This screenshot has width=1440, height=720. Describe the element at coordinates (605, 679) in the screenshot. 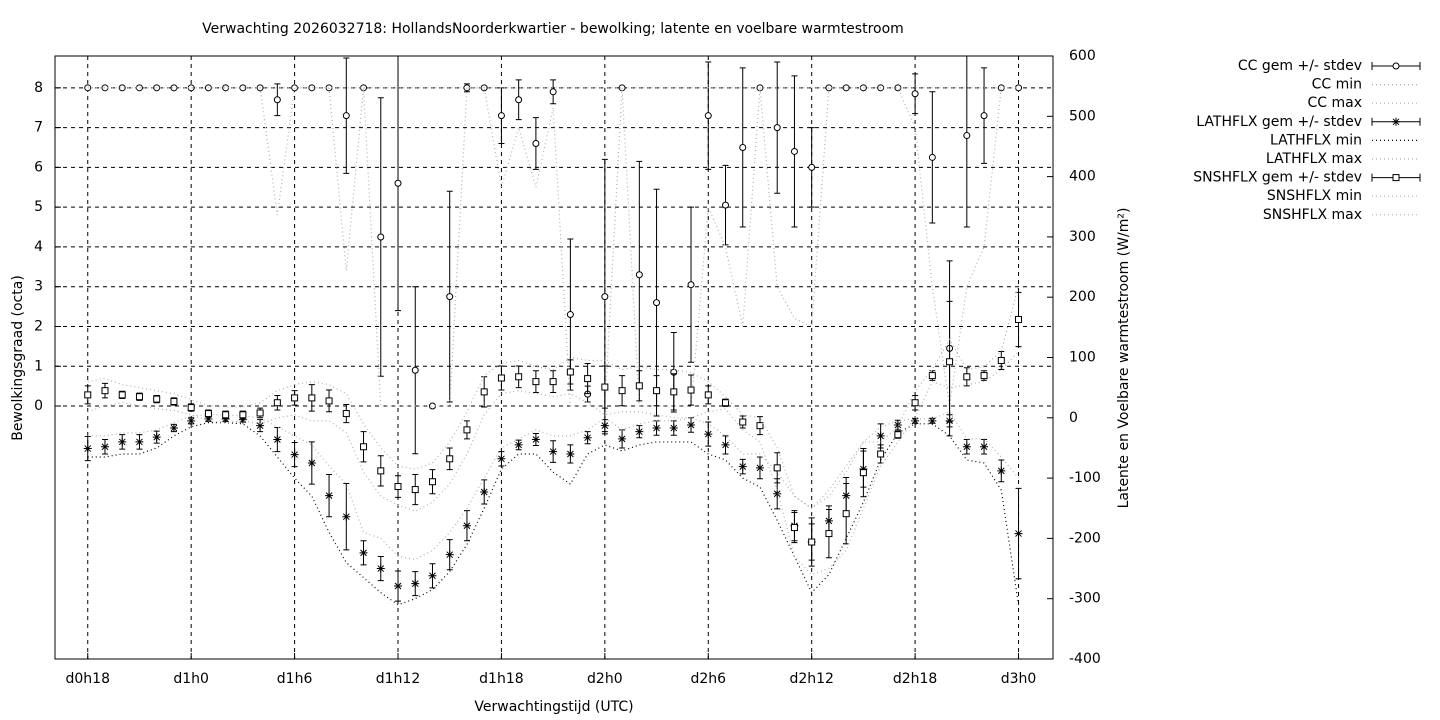

I see `x-tick-label: d2h0` at that location.